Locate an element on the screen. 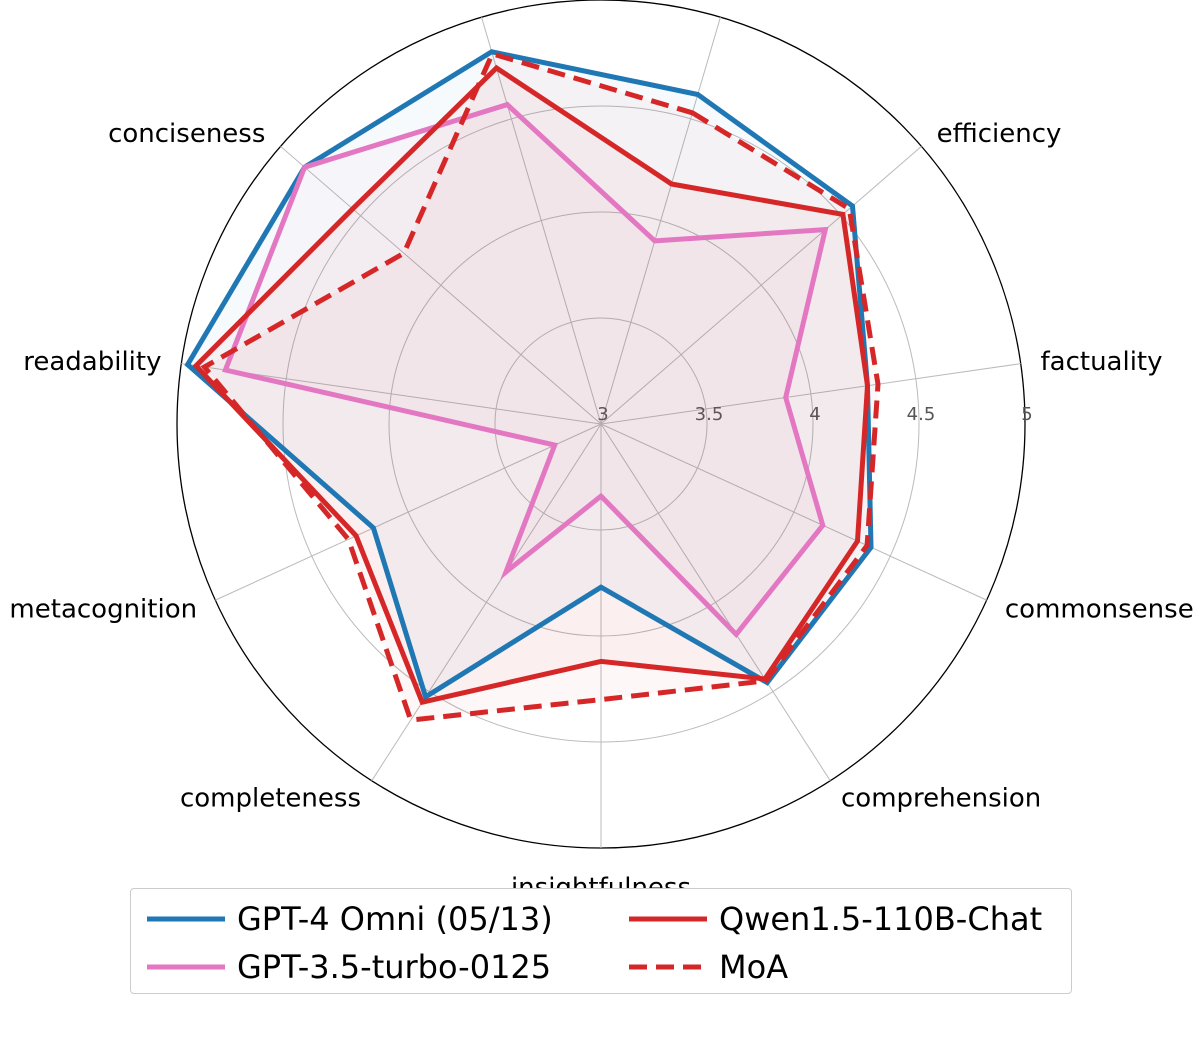 The image size is (1196, 1053). axis-label: insightfulness is located at coordinates (601, 880).